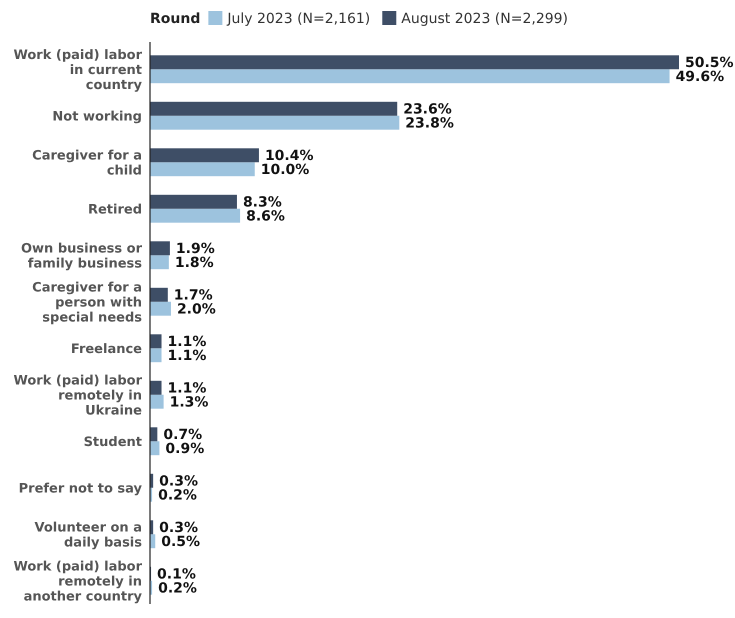 The image size is (735, 618). Describe the element at coordinates (429, 124) in the screenshot. I see `data-label: 23.8%` at that location.